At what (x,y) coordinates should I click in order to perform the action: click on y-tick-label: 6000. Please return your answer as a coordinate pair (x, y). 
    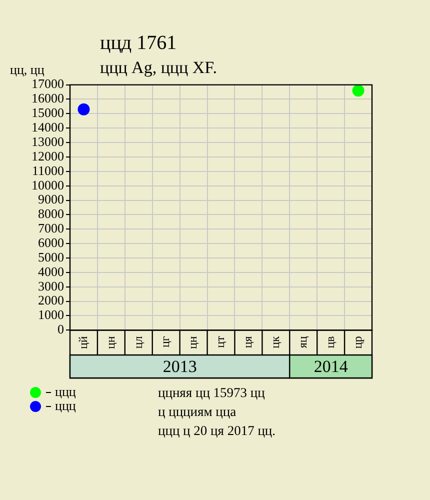
    Looking at the image, I should click on (51, 242).